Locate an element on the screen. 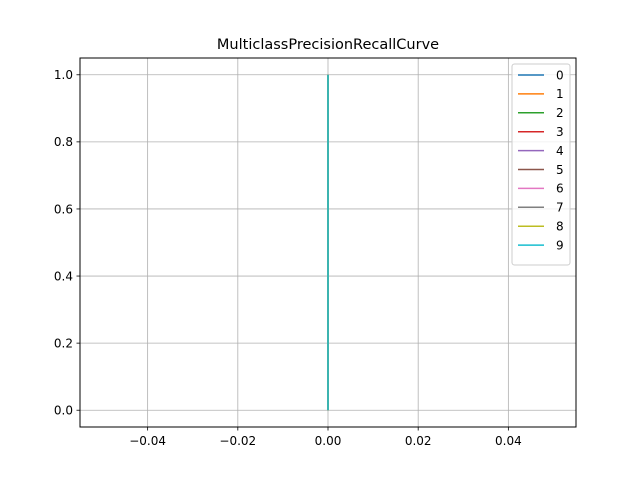  y-tick-label: 0.4 is located at coordinates (63, 276).